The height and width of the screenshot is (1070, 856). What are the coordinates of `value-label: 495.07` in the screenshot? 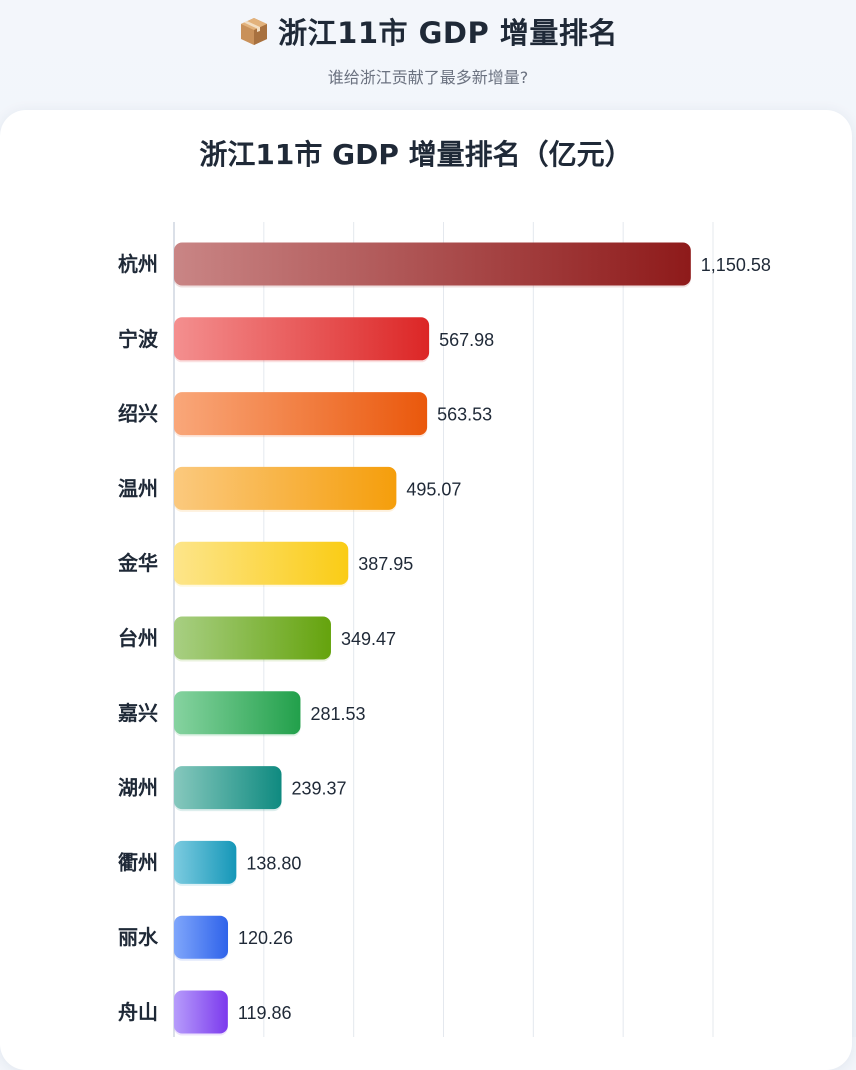 It's located at (433, 489).